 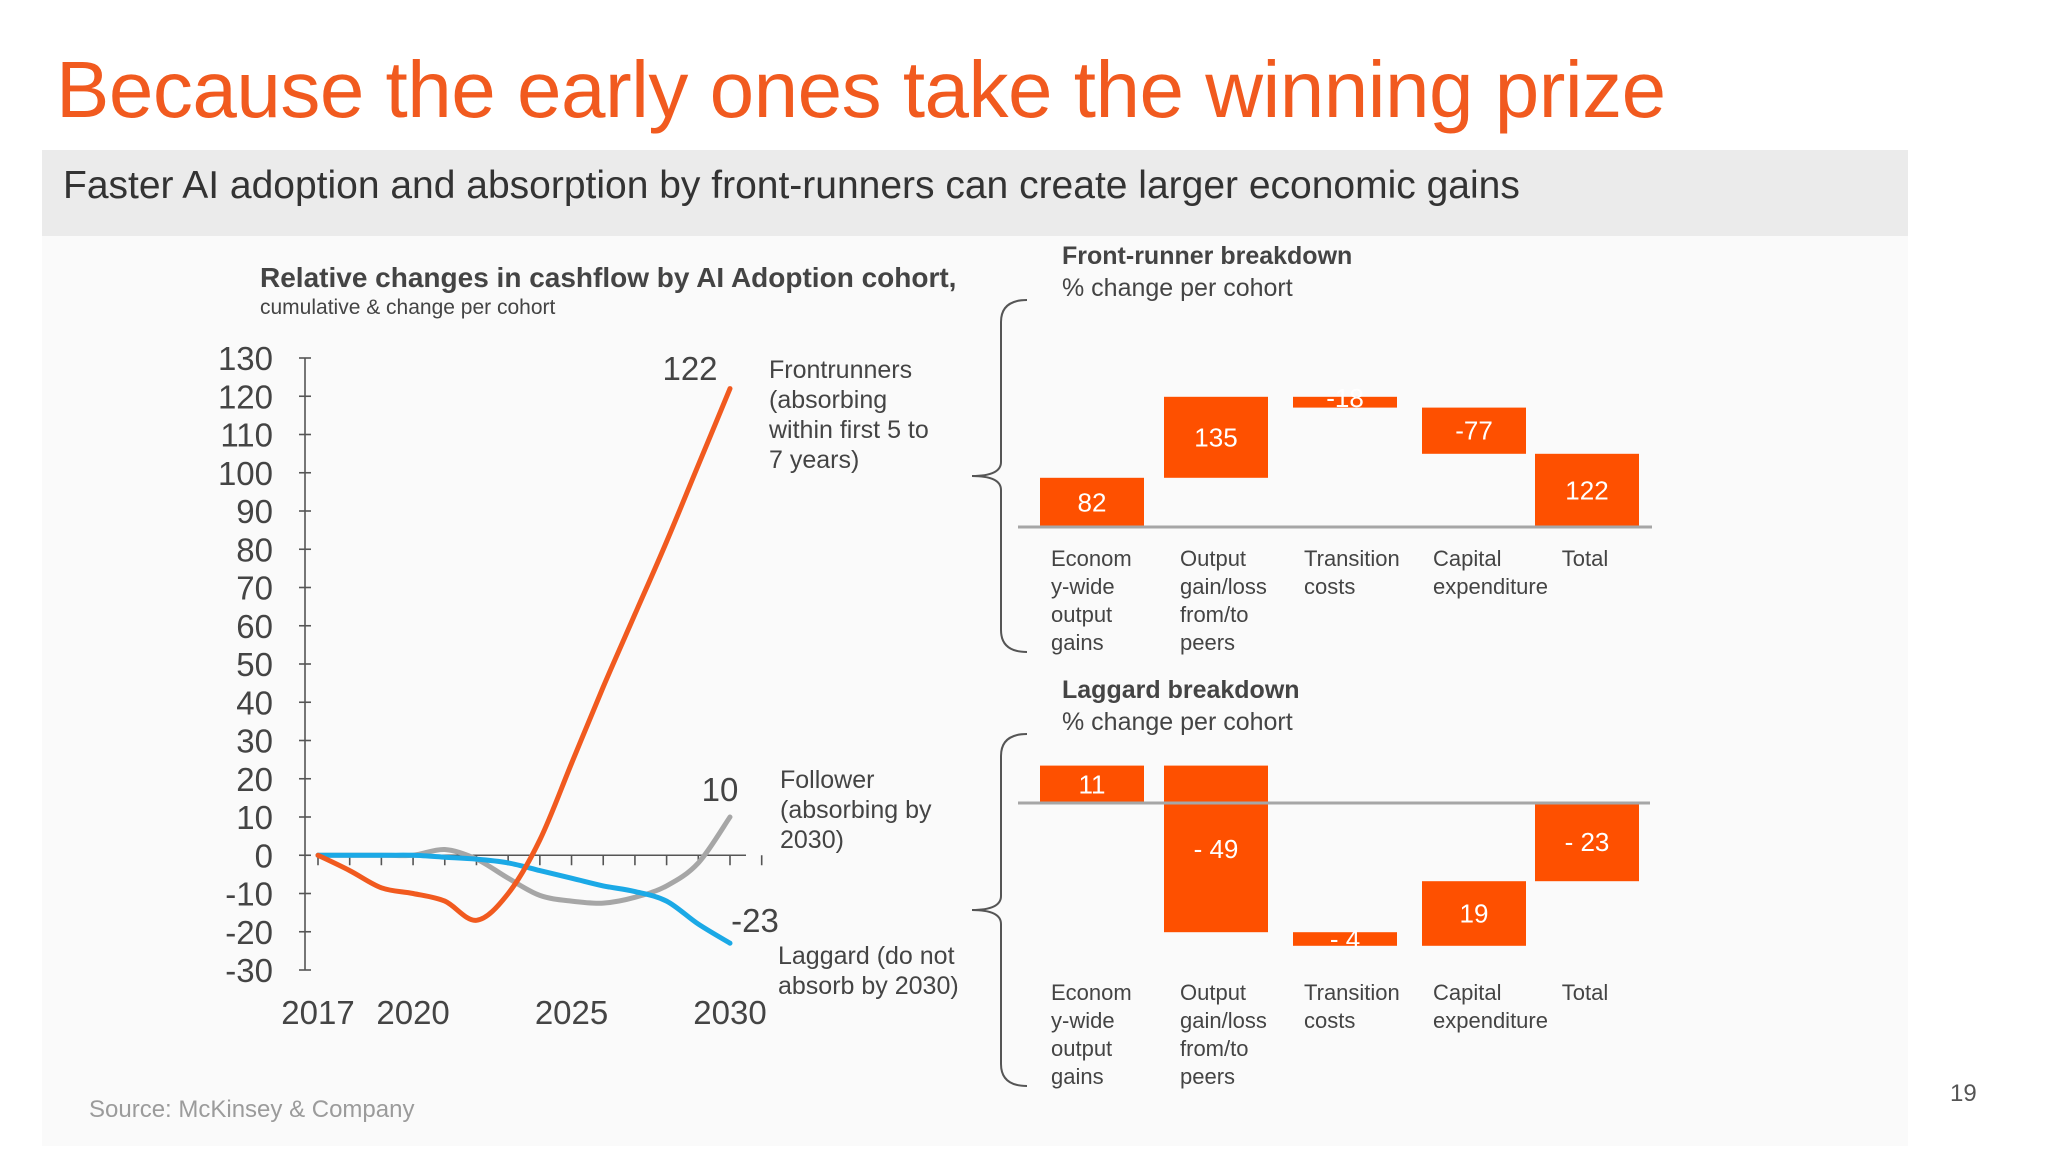 I want to click on laggard-category-label: costs, so click(x=1329, y=1020).